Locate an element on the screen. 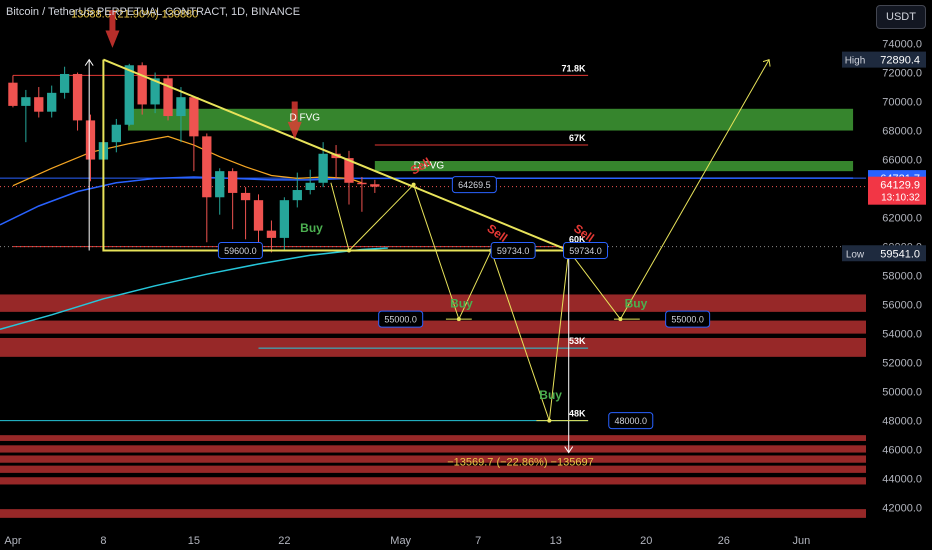 Image resolution: width=932 pixels, height=550 pixels. sell-signal-label: Sell is located at coordinates (420, 166).